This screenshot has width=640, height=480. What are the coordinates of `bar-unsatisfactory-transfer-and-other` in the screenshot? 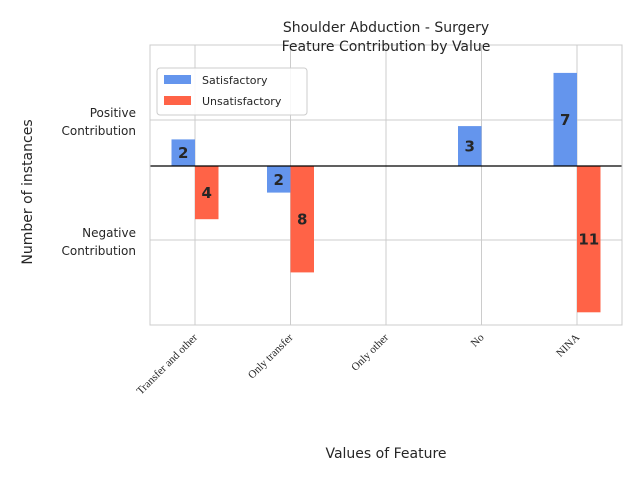 It's located at (207, 193).